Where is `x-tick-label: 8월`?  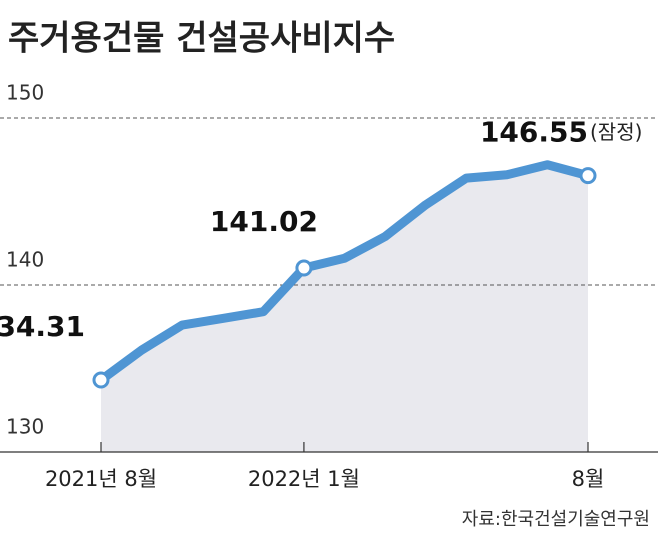
x-tick-label: 8월 is located at coordinates (588, 479).